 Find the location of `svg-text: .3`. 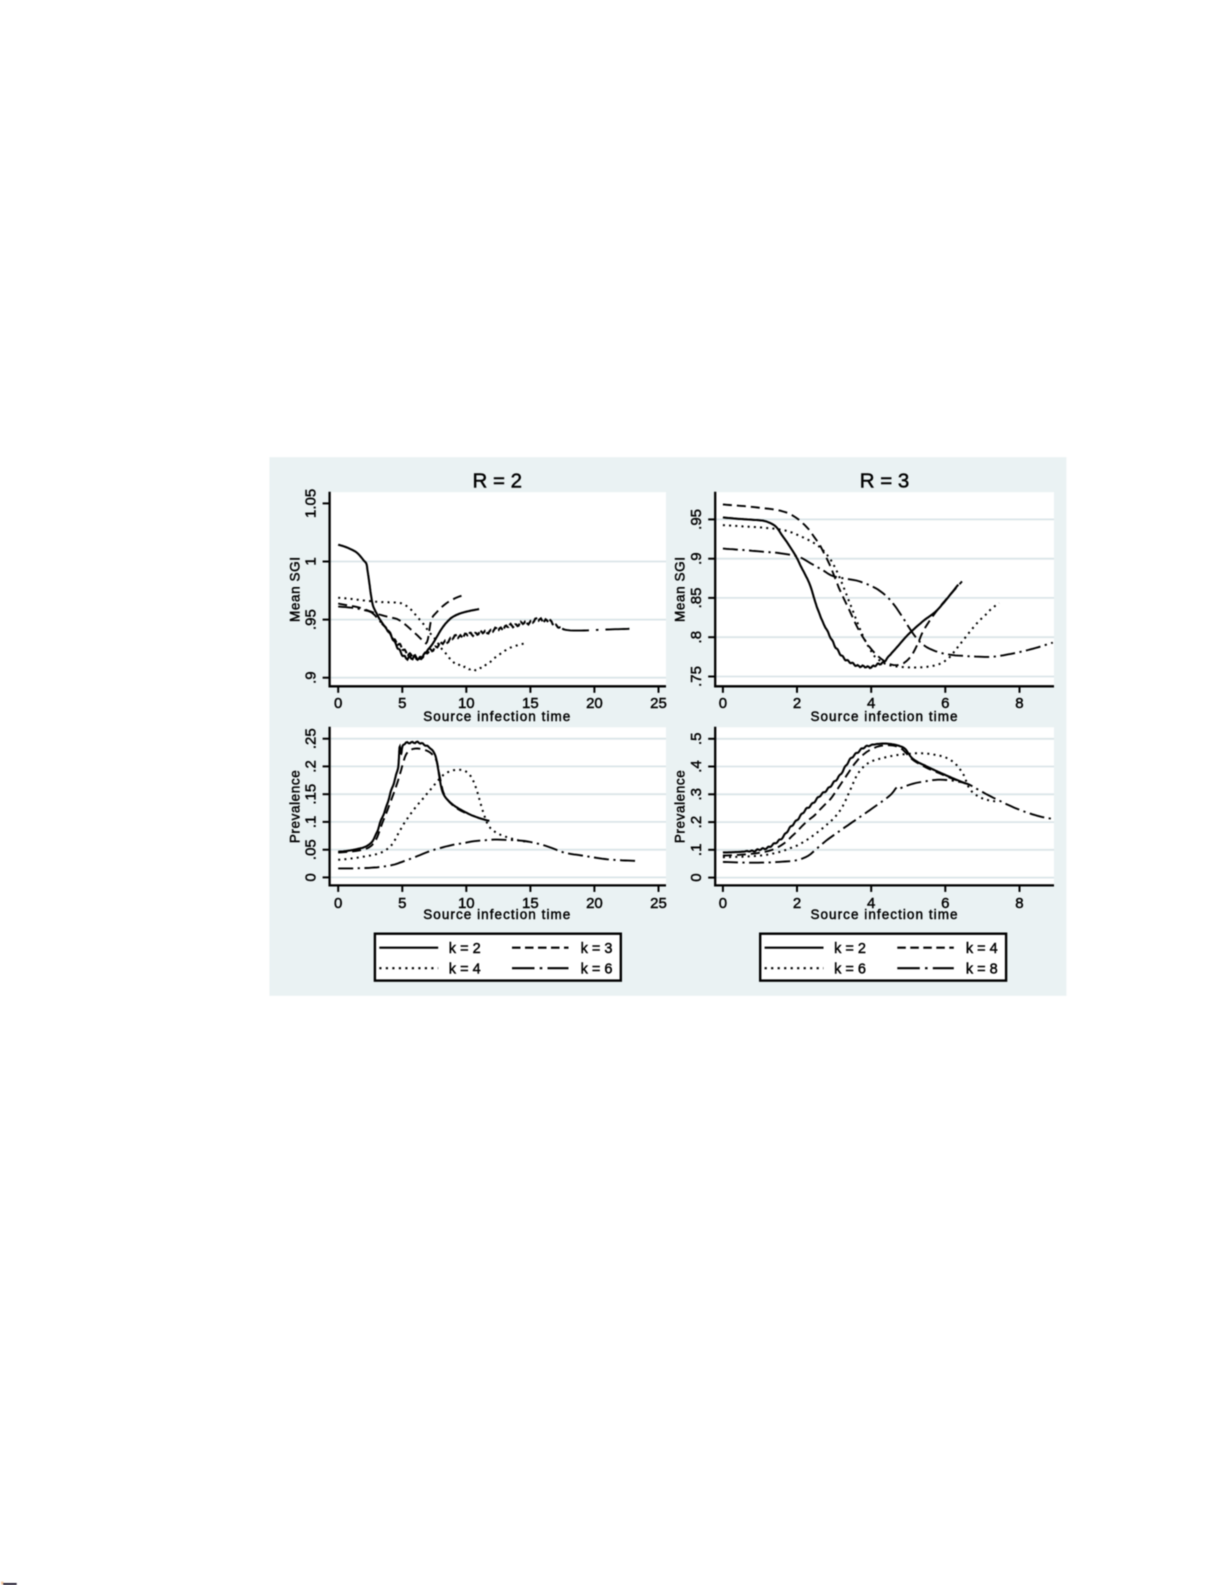

svg-text: .3 is located at coordinates (696, 794).